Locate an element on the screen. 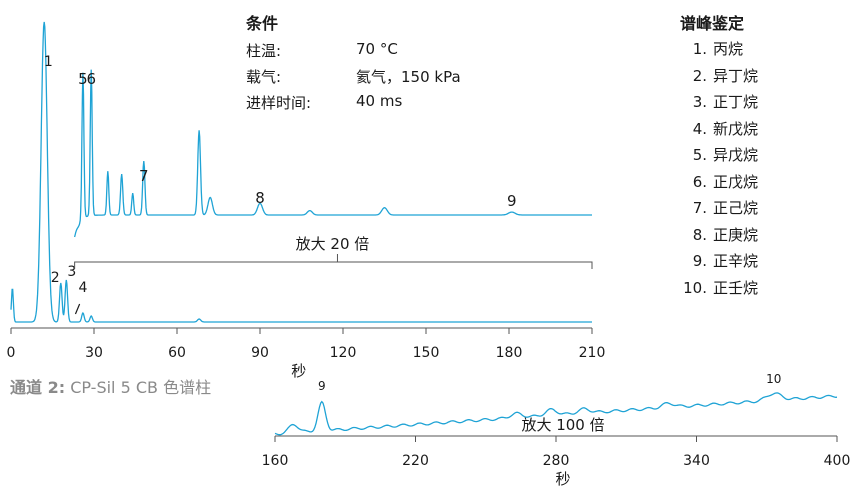  x-tick-label: 210 is located at coordinates (592, 353).